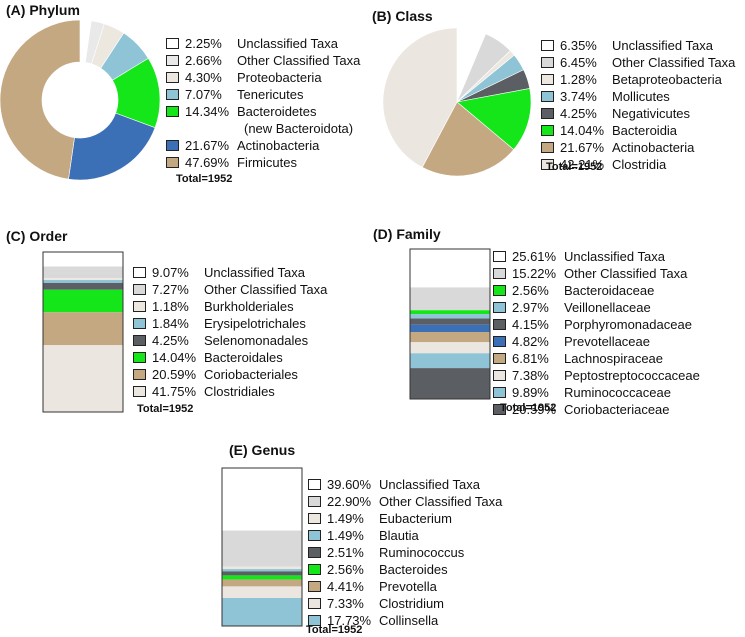 The image size is (745, 637). Describe the element at coordinates (230, 391) in the screenshot. I see `legend-item-clostridiales: 41.75% Clostridiales` at that location.